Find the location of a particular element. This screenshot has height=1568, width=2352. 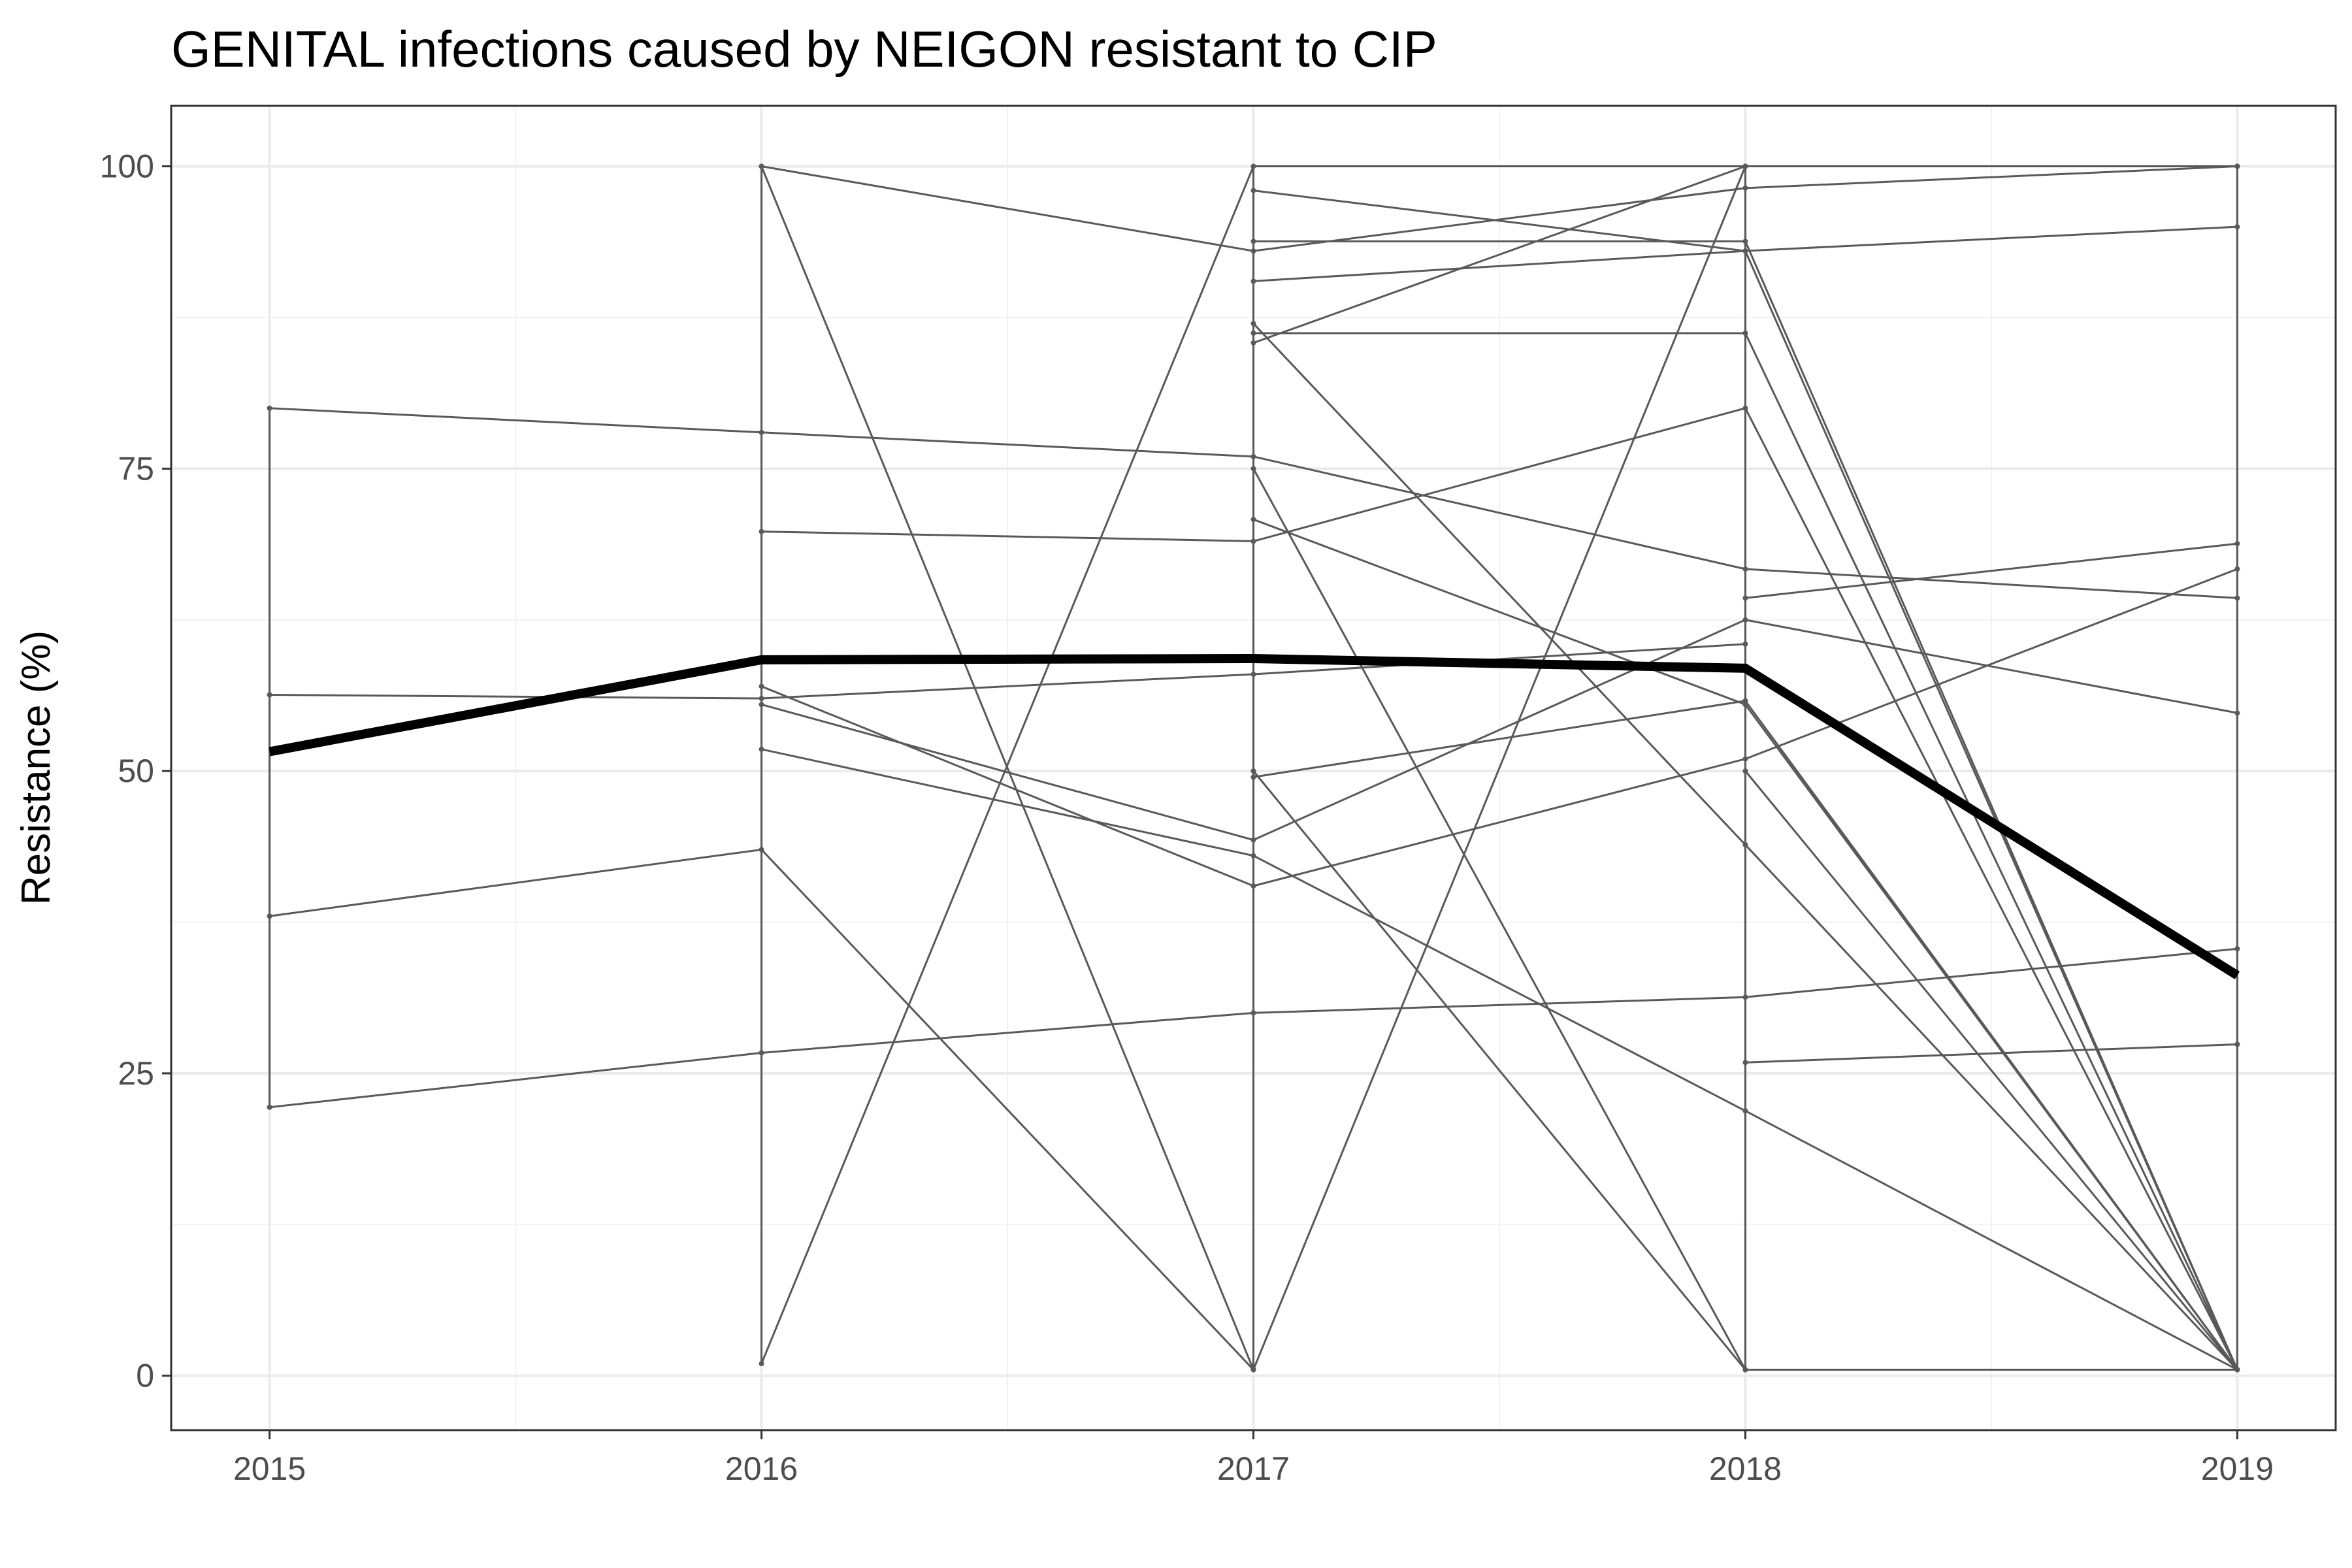

x-tick-label: 2019 is located at coordinates (2237, 1468).